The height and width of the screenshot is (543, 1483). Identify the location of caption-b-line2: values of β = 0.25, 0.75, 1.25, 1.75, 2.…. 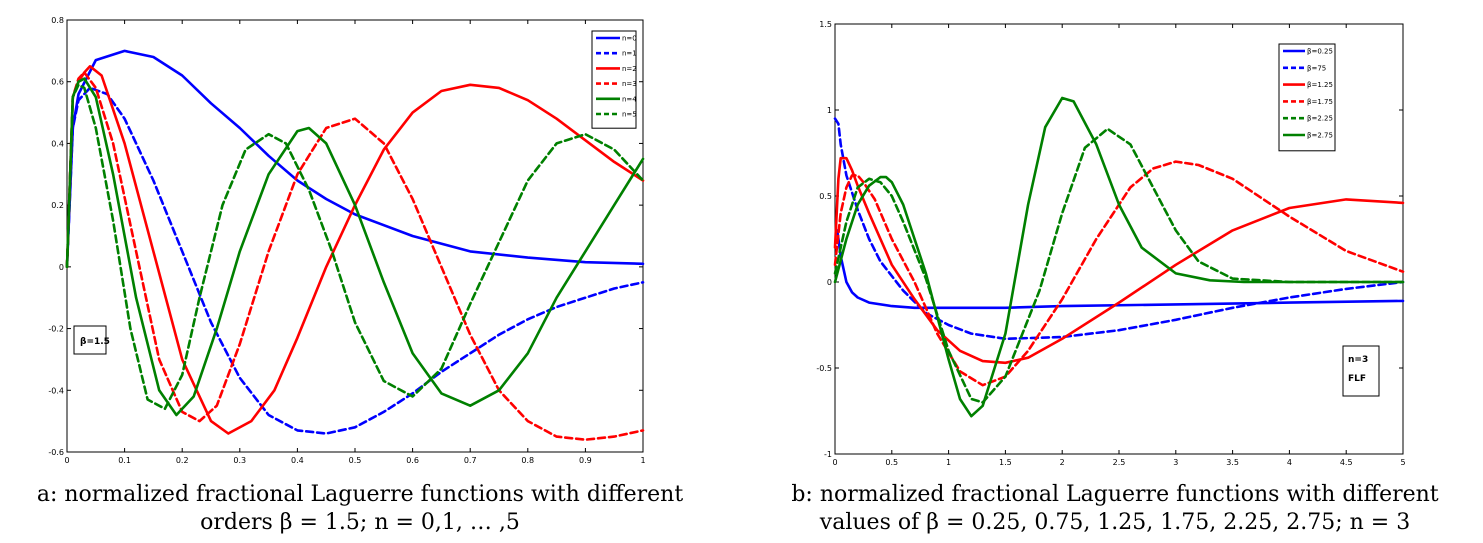
(1115, 522).